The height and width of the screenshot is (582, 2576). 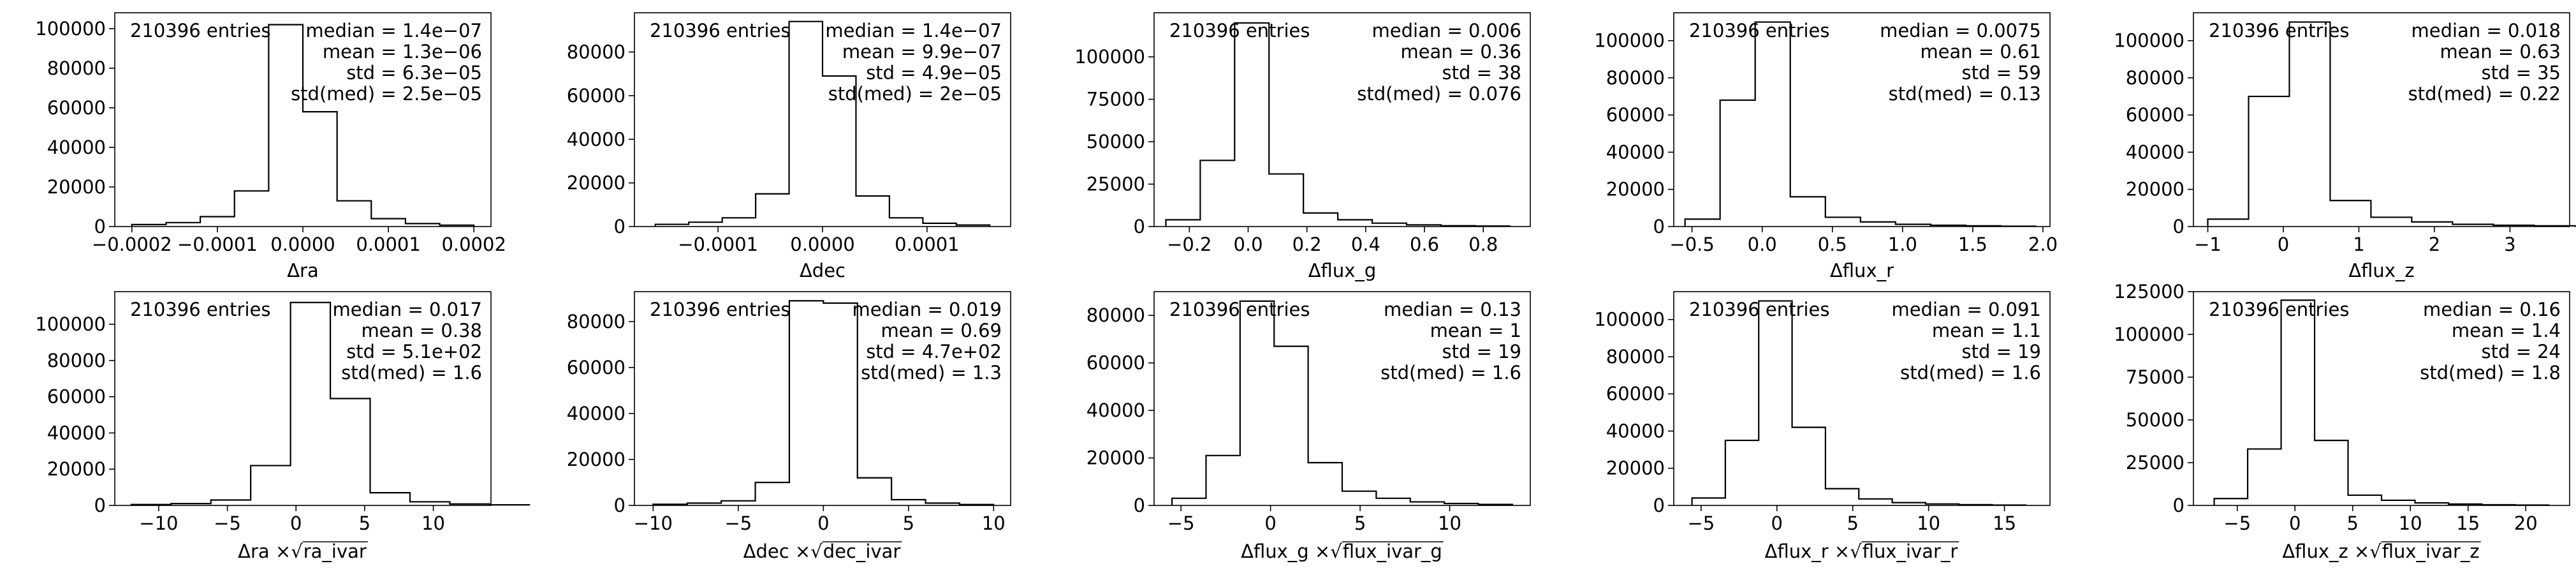 What do you see at coordinates (2526, 523) in the screenshot?
I see `x-tick-label: 20` at bounding box center [2526, 523].